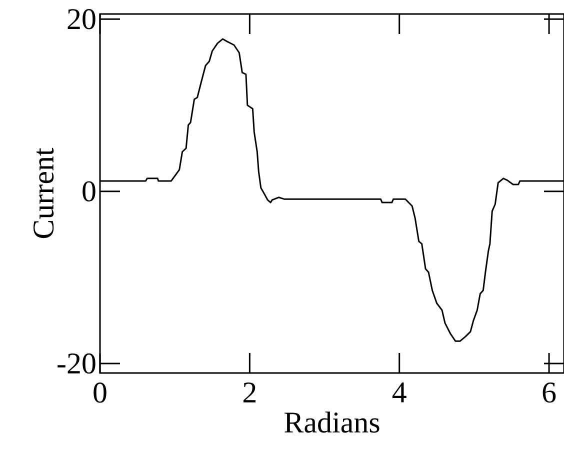  I want to click on x-tick-label: 6, so click(549, 392).